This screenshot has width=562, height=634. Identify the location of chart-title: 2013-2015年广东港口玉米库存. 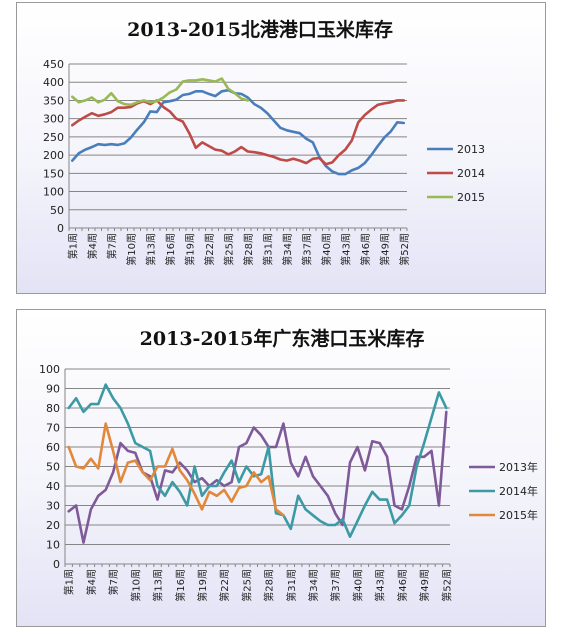
(282, 338).